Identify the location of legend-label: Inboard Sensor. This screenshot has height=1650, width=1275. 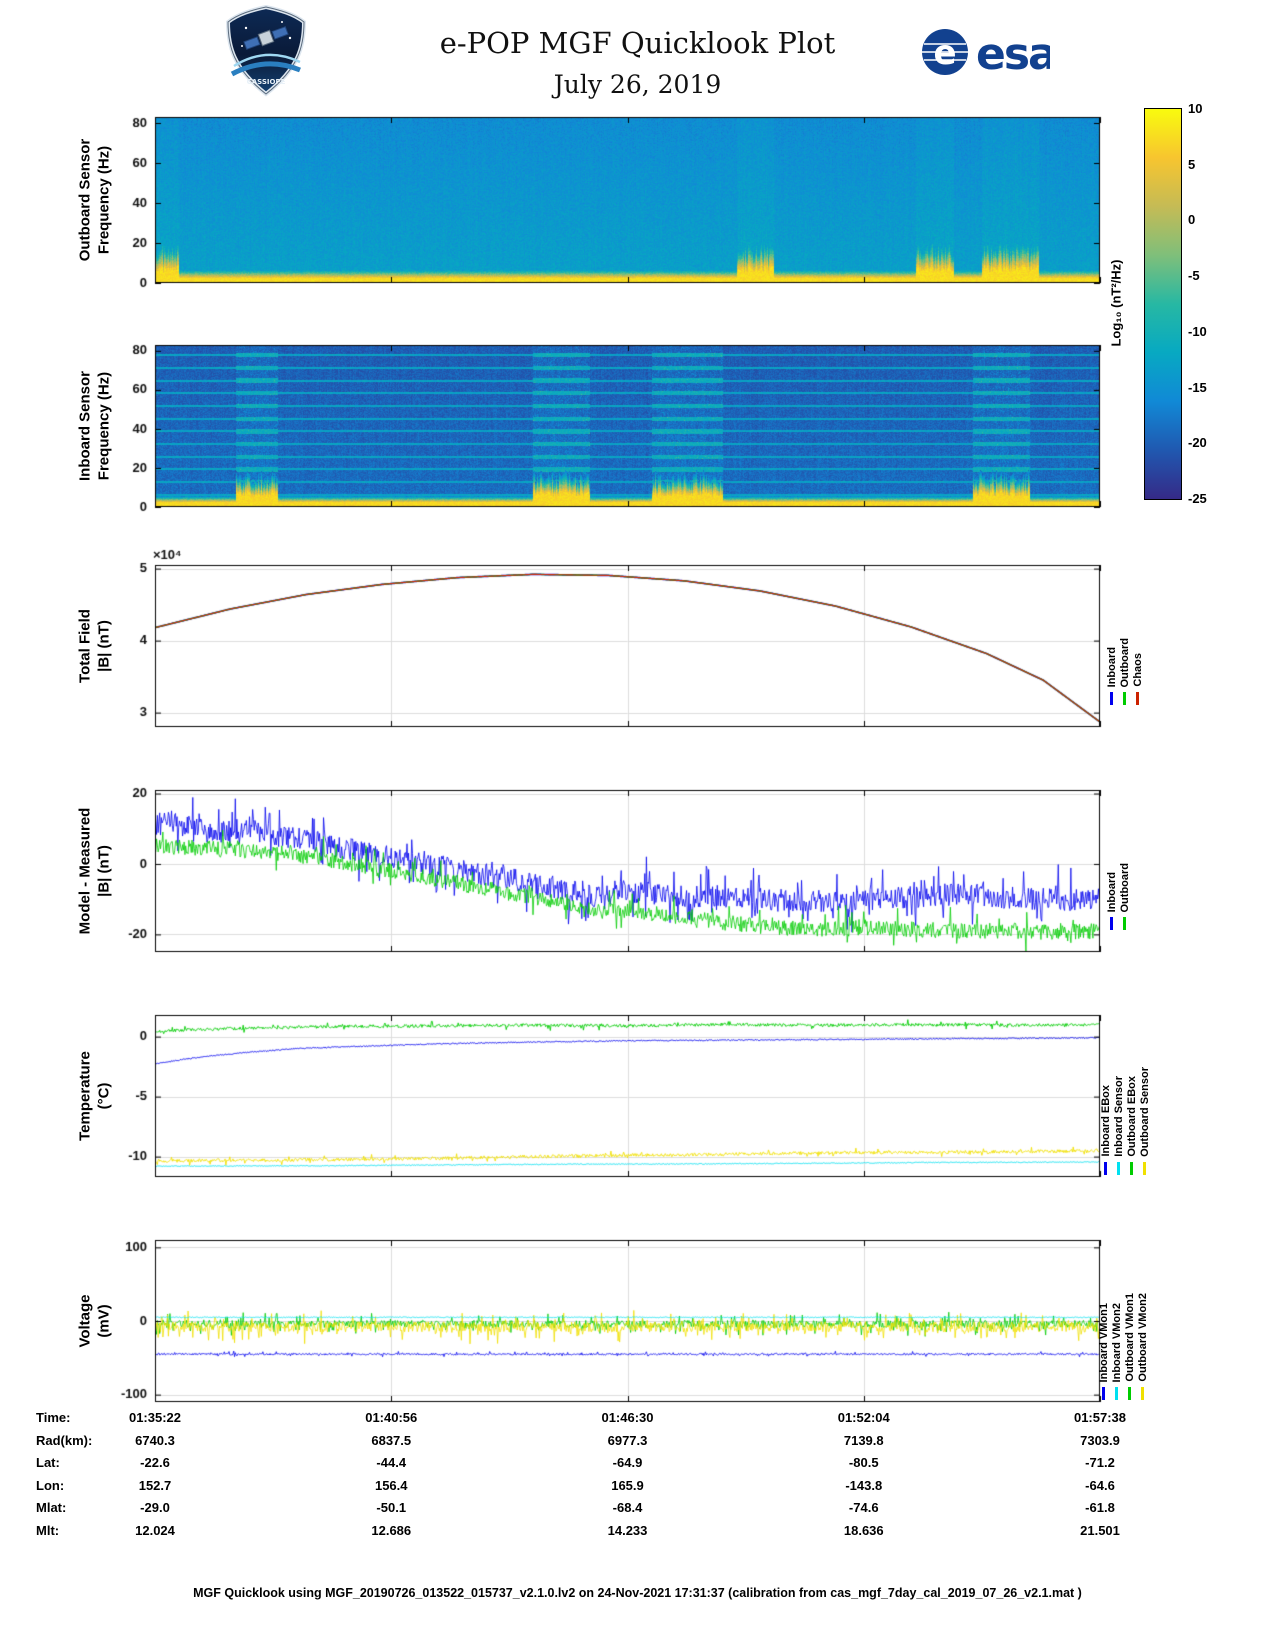
(1119, 1116).